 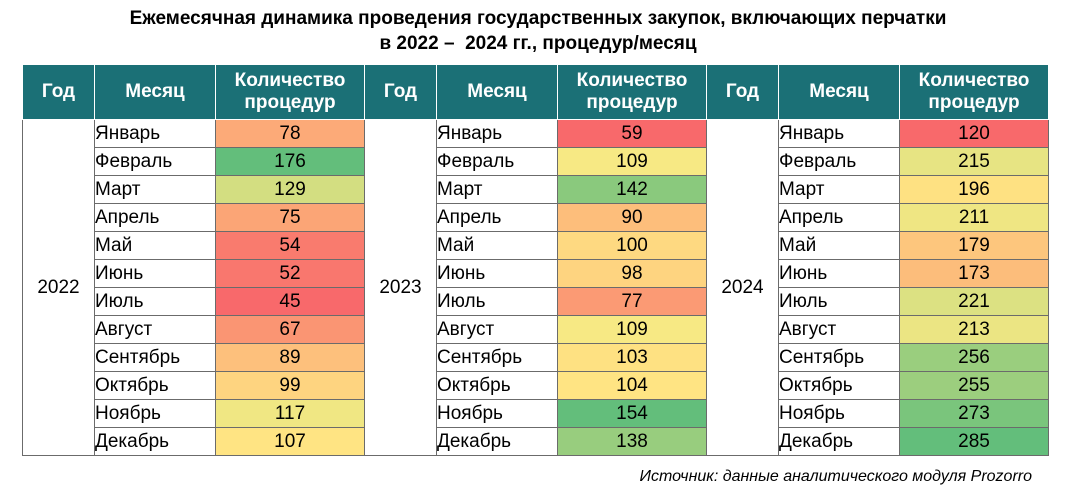 What do you see at coordinates (742, 287) in the screenshot?
I see `year-cell: 2024` at bounding box center [742, 287].